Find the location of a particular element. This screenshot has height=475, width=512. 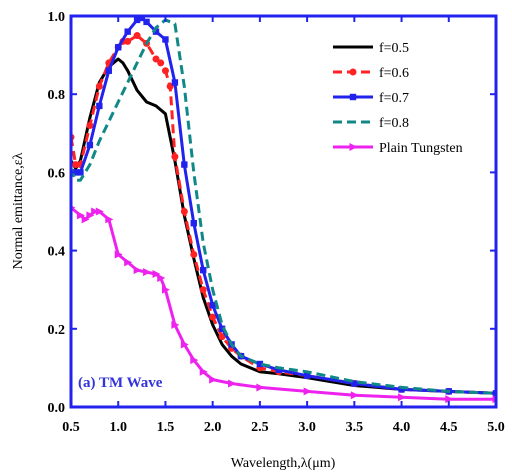

y-tick-label: 0.6 is located at coordinates (57, 173).